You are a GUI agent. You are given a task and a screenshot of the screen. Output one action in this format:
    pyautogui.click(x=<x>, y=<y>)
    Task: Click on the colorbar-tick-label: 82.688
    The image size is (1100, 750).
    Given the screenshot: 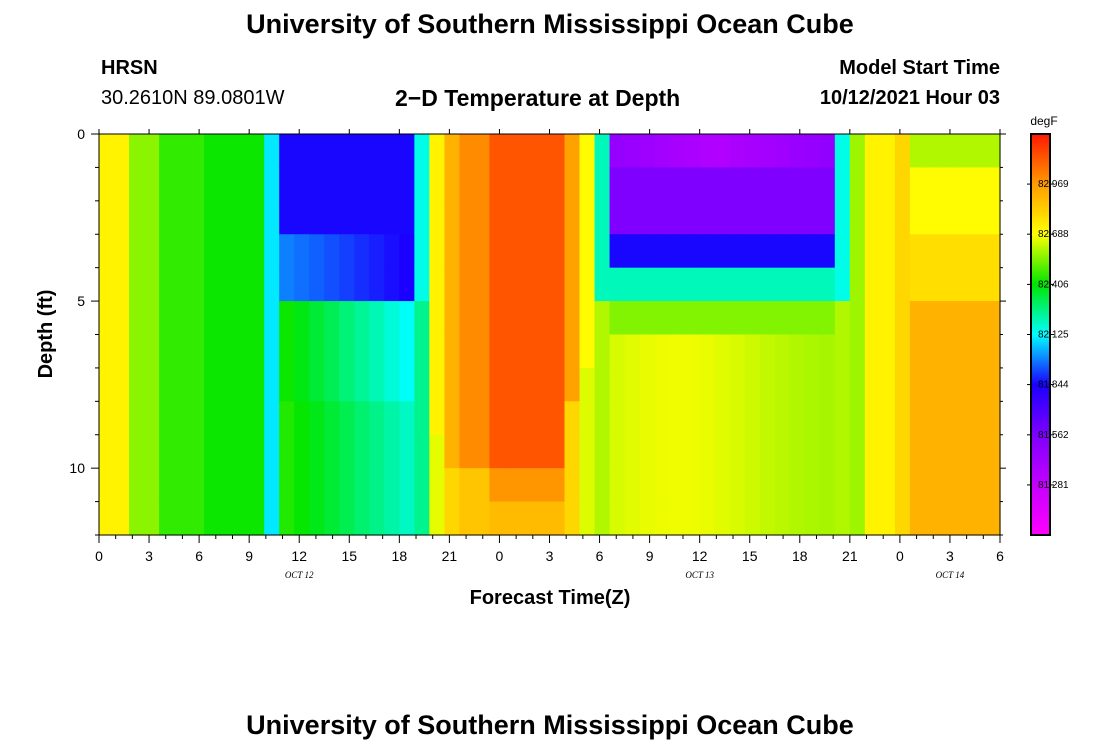 What is the action you would take?
    pyautogui.click(x=1053, y=234)
    